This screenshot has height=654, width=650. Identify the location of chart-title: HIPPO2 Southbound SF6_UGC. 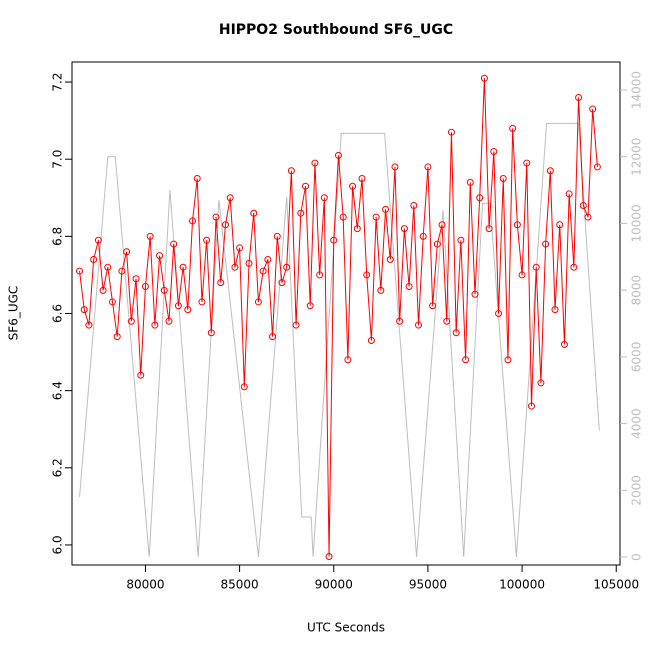
(336, 30).